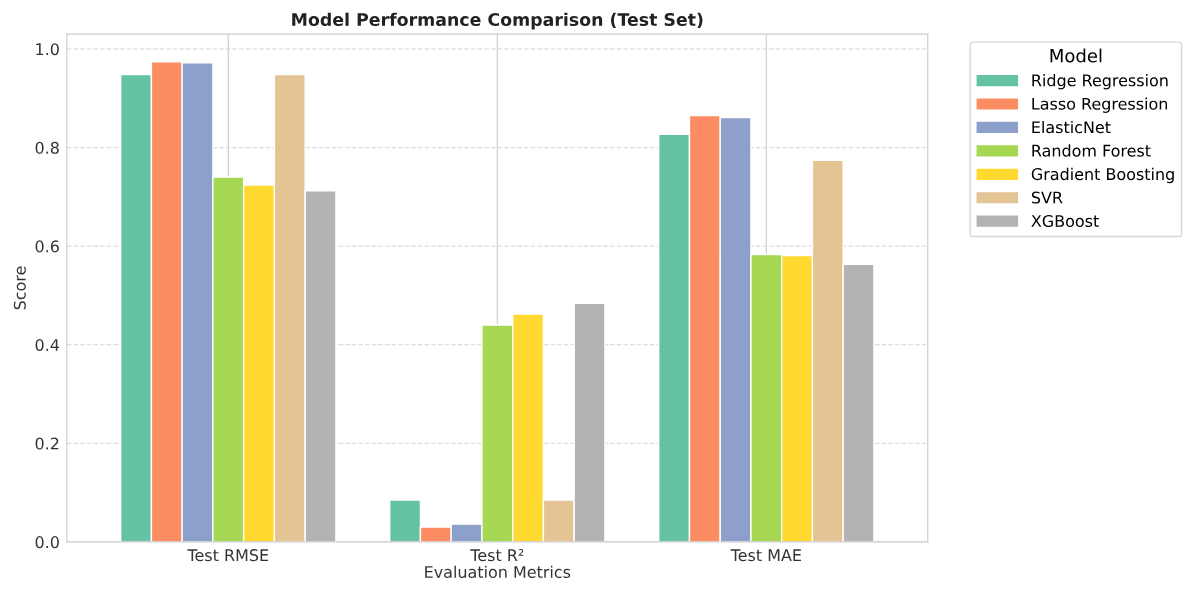 Image resolution: width=1194 pixels, height=589 pixels. Describe the element at coordinates (1071, 127) in the screenshot. I see `legend-label: ElasticNet` at that location.